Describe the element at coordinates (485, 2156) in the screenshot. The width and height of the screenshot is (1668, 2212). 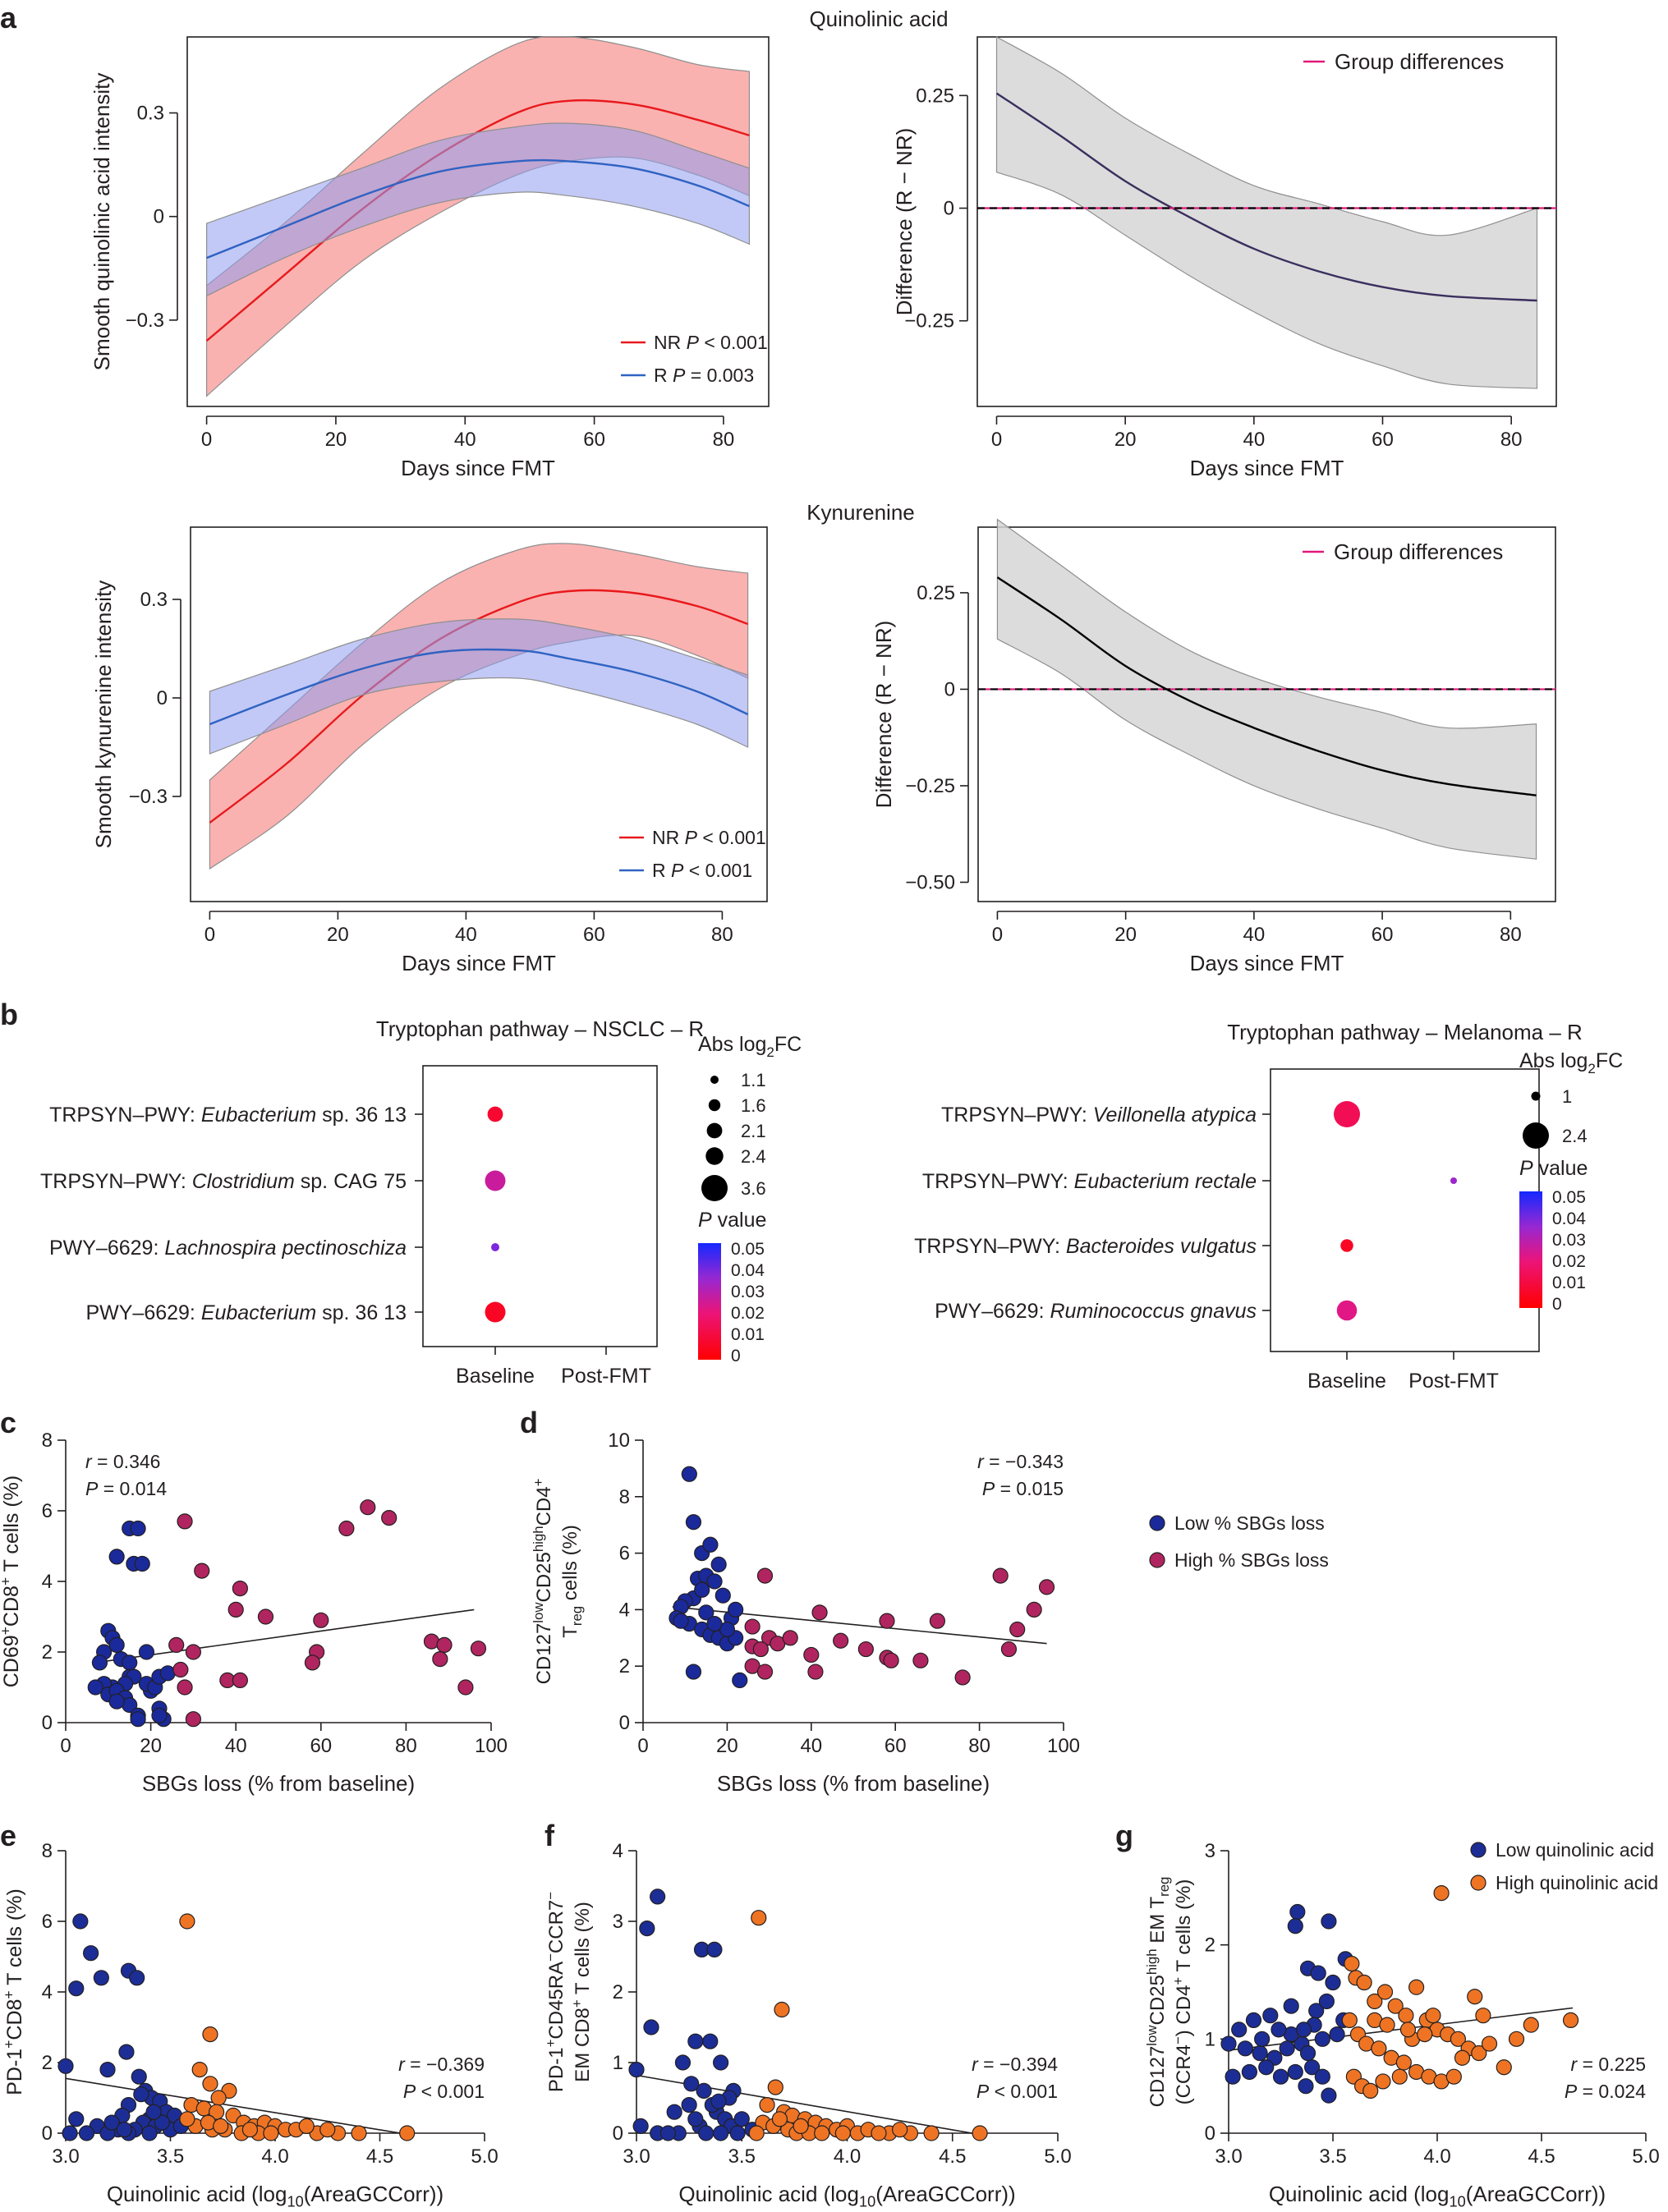
I see `x-tick-label: 5.0` at that location.